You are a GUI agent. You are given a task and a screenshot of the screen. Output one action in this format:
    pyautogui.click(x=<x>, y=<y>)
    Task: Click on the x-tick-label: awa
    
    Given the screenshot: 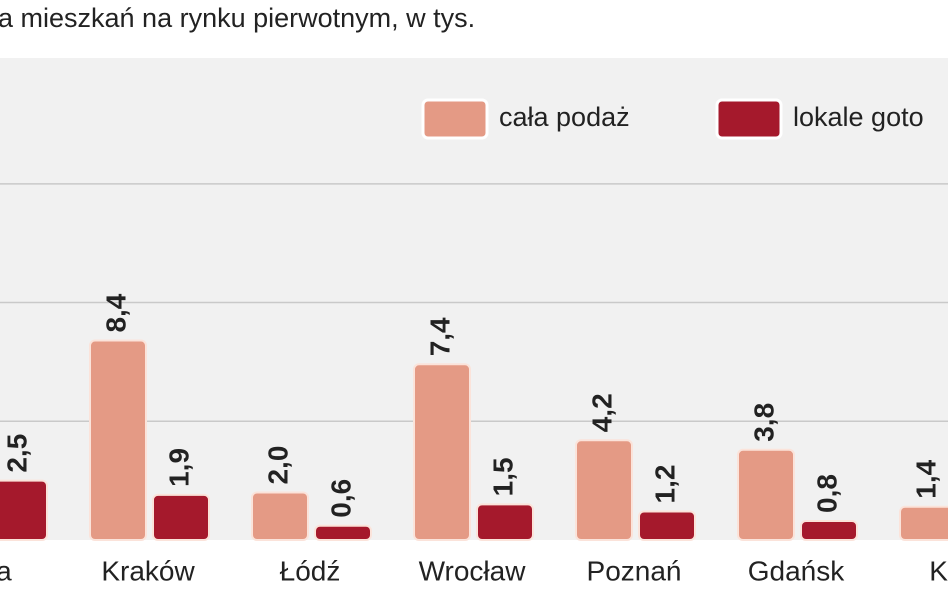 What is the action you would take?
    pyautogui.click(x=6, y=570)
    